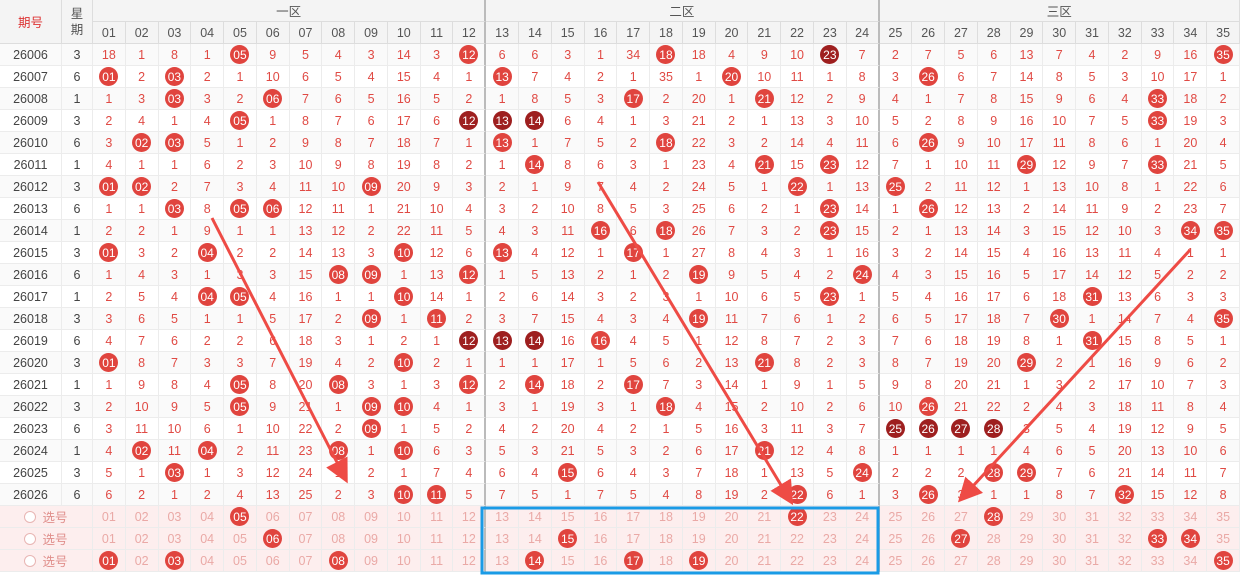 The height and width of the screenshot is (577, 1240). What do you see at coordinates (273, 539) in the screenshot?
I see `pick-number: 06` at bounding box center [273, 539].